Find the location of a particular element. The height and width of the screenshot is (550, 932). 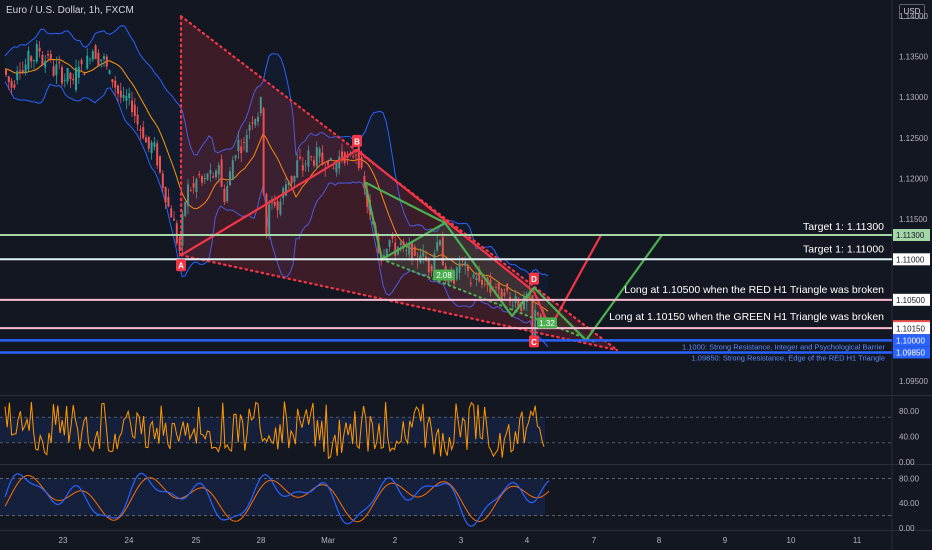

time-tick-label: 10 is located at coordinates (791, 540).